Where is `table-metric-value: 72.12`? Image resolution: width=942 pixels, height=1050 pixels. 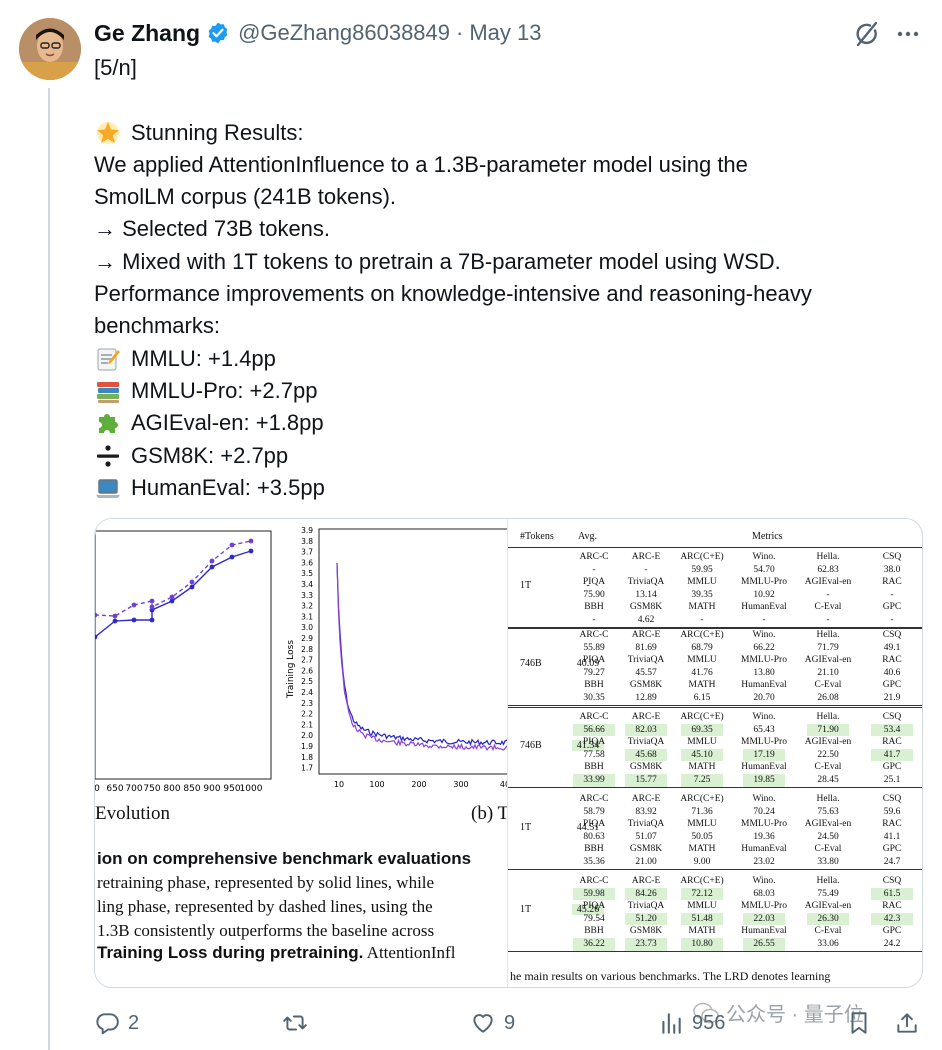 table-metric-value: 72.12 is located at coordinates (702, 894).